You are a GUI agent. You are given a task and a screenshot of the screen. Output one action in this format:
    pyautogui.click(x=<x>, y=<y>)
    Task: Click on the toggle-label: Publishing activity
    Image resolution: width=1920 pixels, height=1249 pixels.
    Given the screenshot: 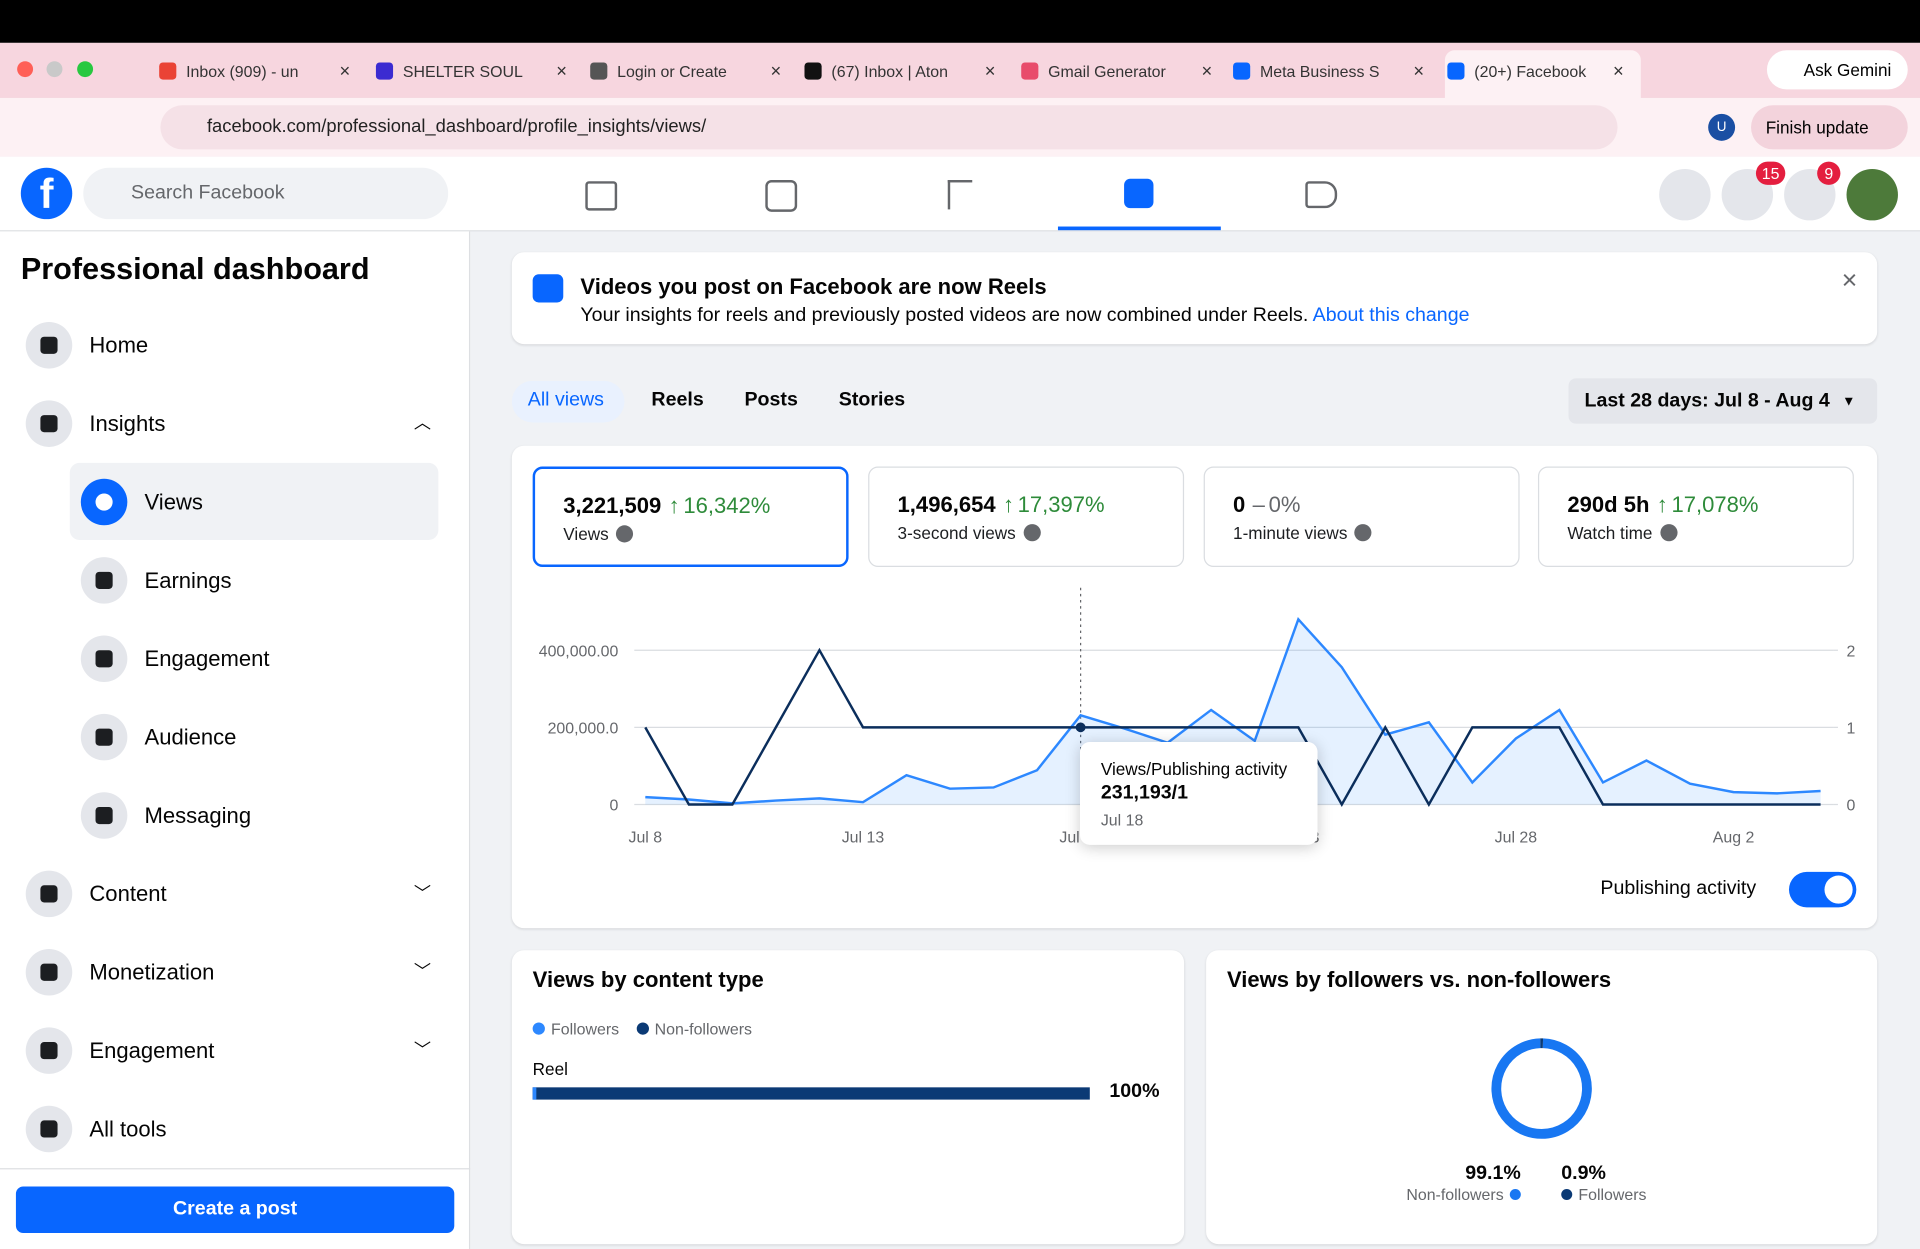 What is the action you would take?
    pyautogui.click(x=1678, y=888)
    